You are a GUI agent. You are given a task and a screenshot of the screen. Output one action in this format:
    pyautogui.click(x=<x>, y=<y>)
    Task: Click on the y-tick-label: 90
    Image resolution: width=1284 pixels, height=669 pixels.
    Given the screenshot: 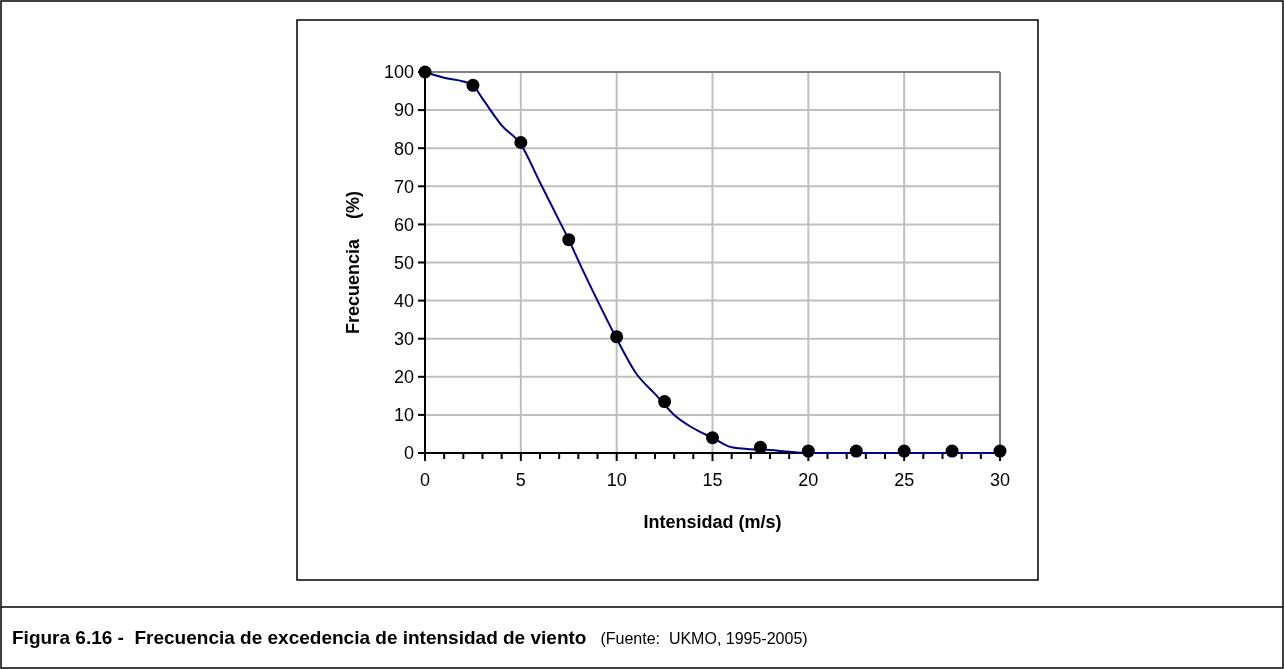 What is the action you would take?
    pyautogui.click(x=403, y=110)
    